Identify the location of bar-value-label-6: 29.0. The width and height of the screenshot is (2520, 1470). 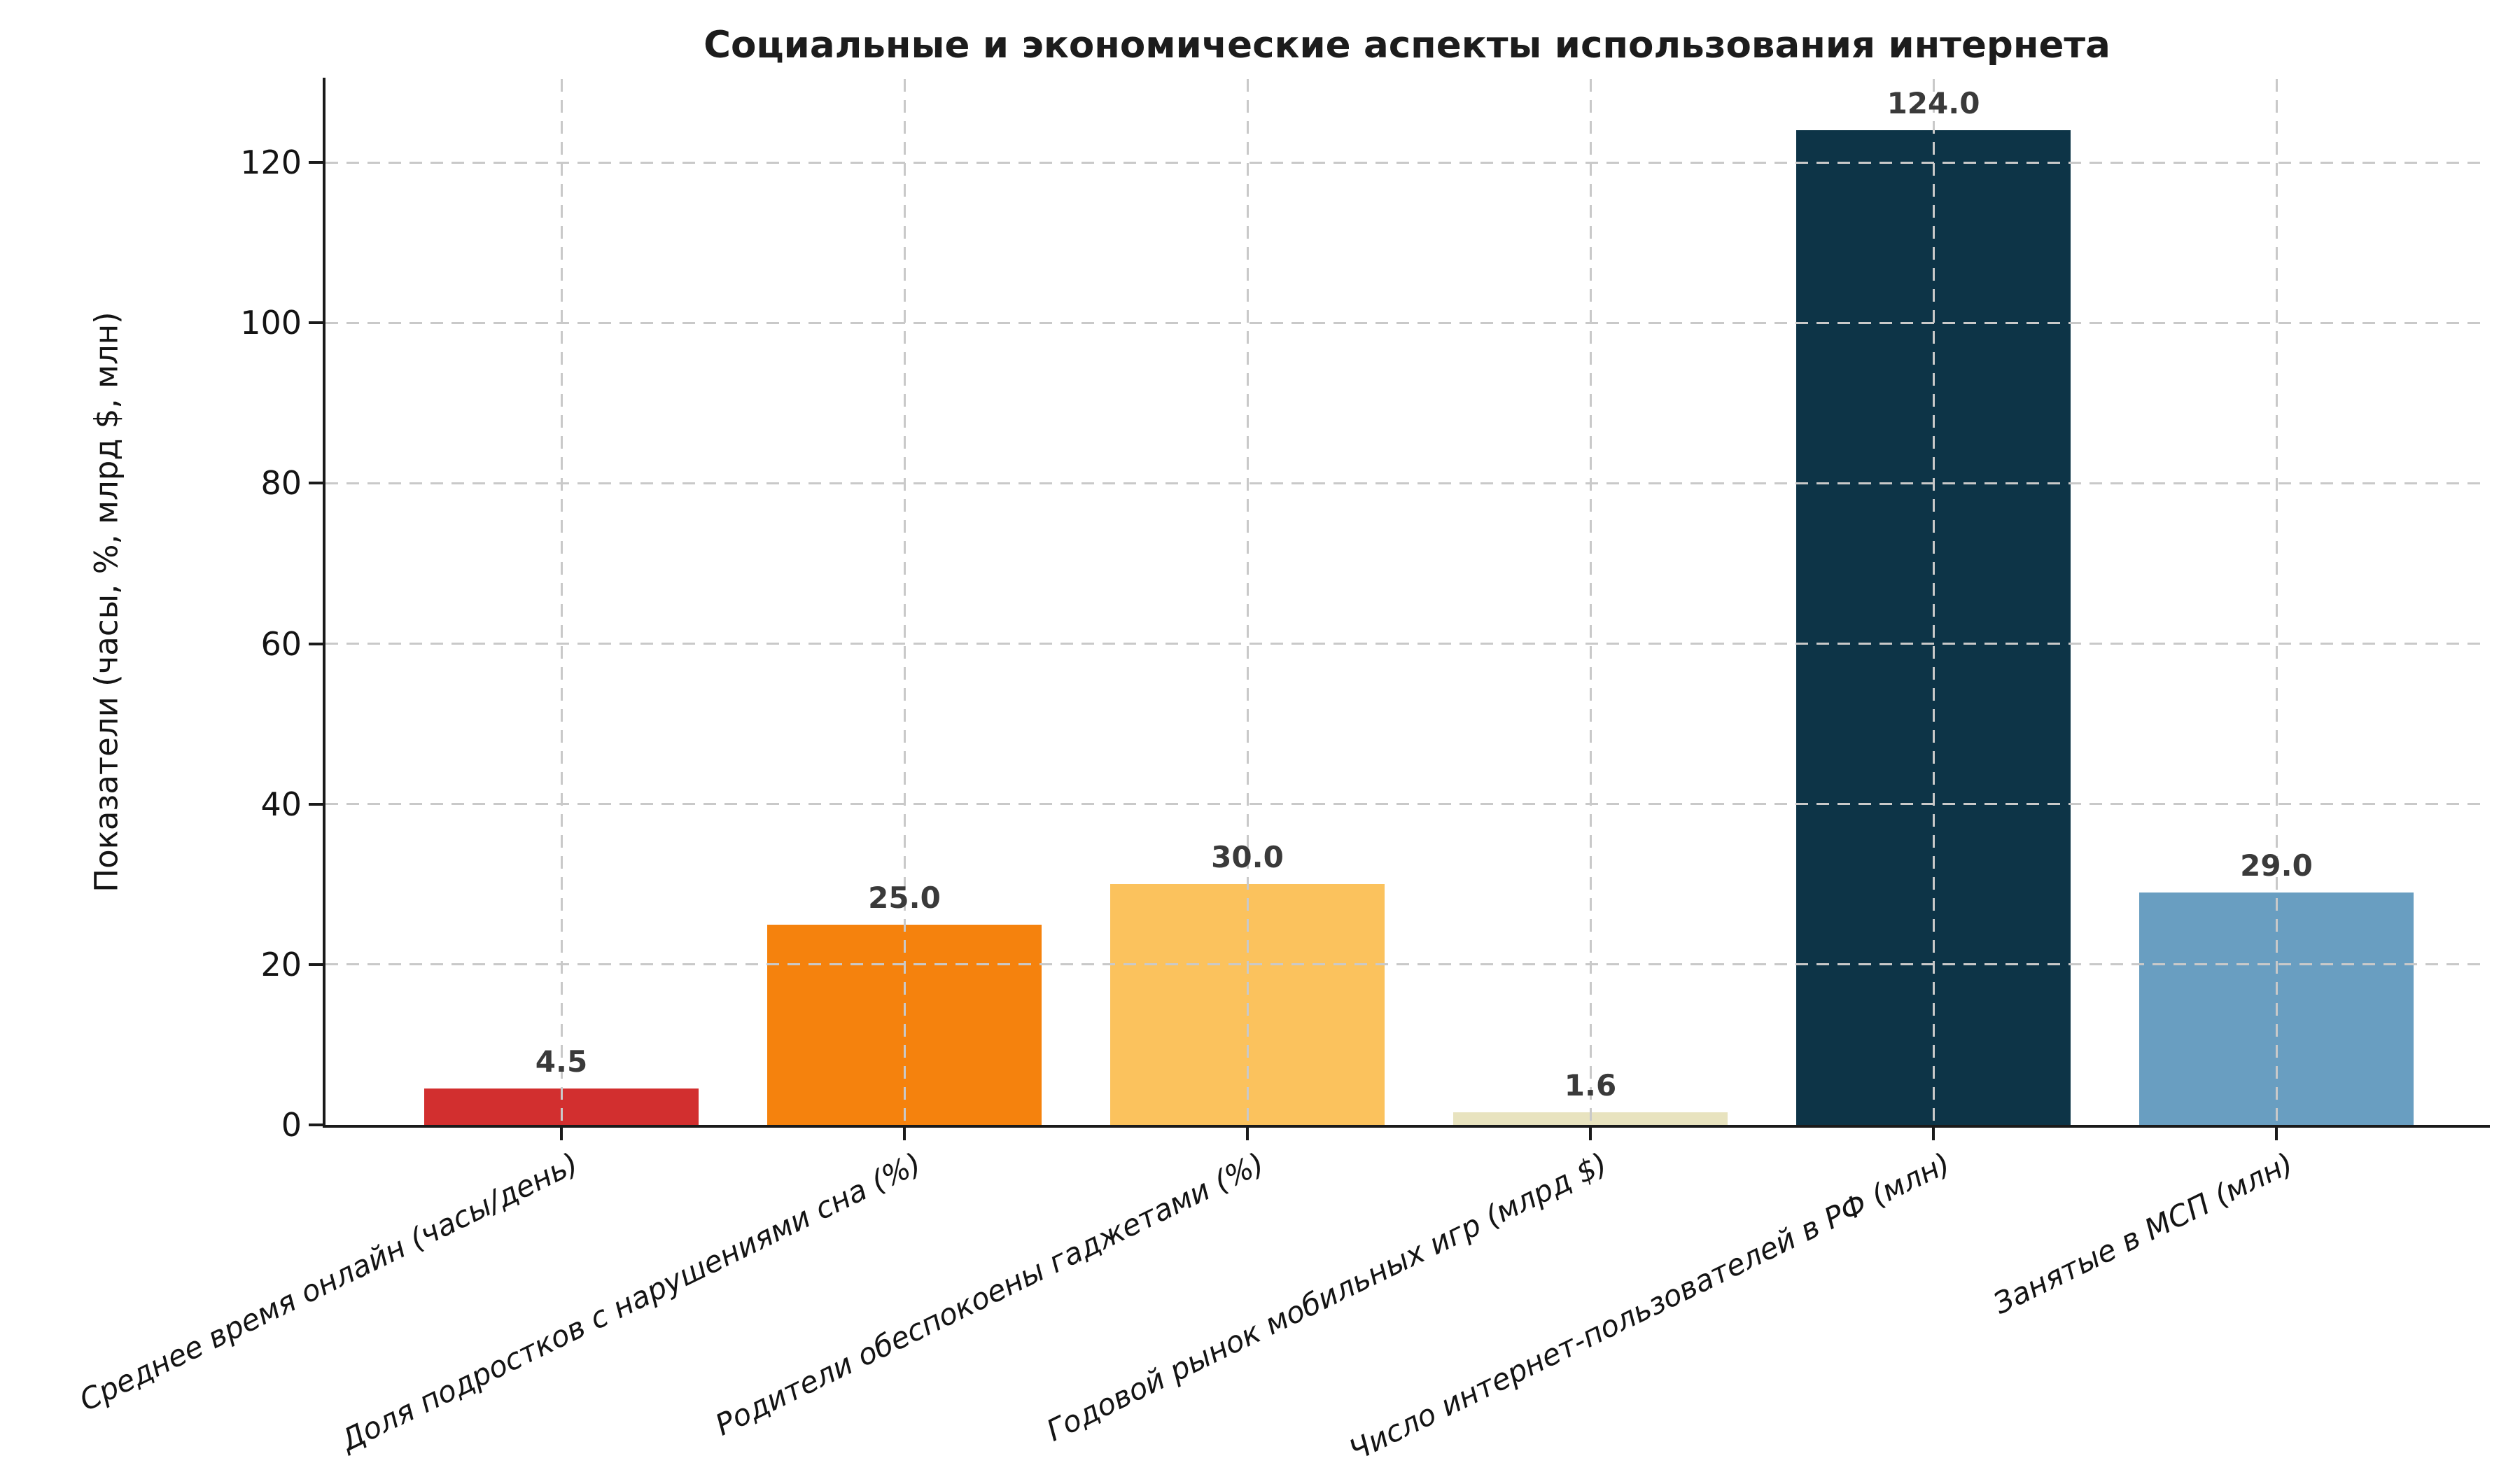
(2276, 865).